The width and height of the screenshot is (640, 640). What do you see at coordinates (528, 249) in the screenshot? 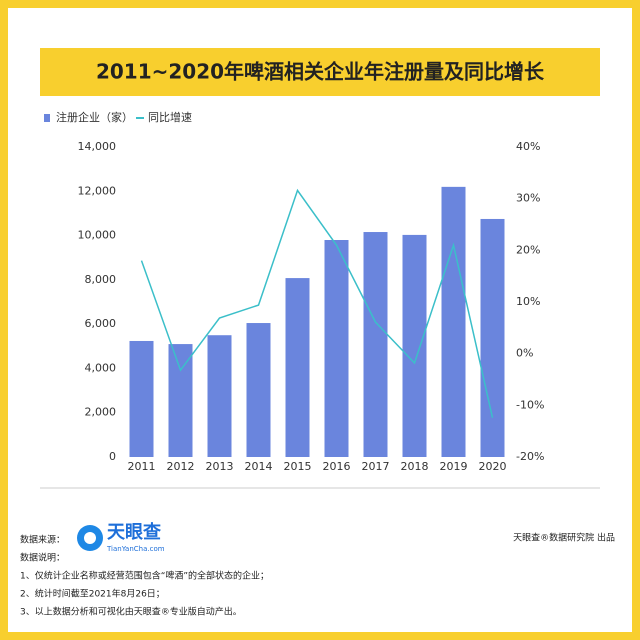
I see `y2-tick-label: 20%` at bounding box center [528, 249].